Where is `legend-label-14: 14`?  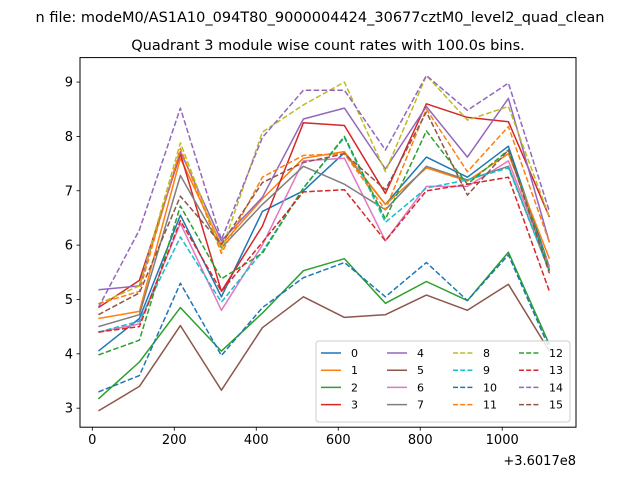
legend-label-14: 14 is located at coordinates (556, 387).